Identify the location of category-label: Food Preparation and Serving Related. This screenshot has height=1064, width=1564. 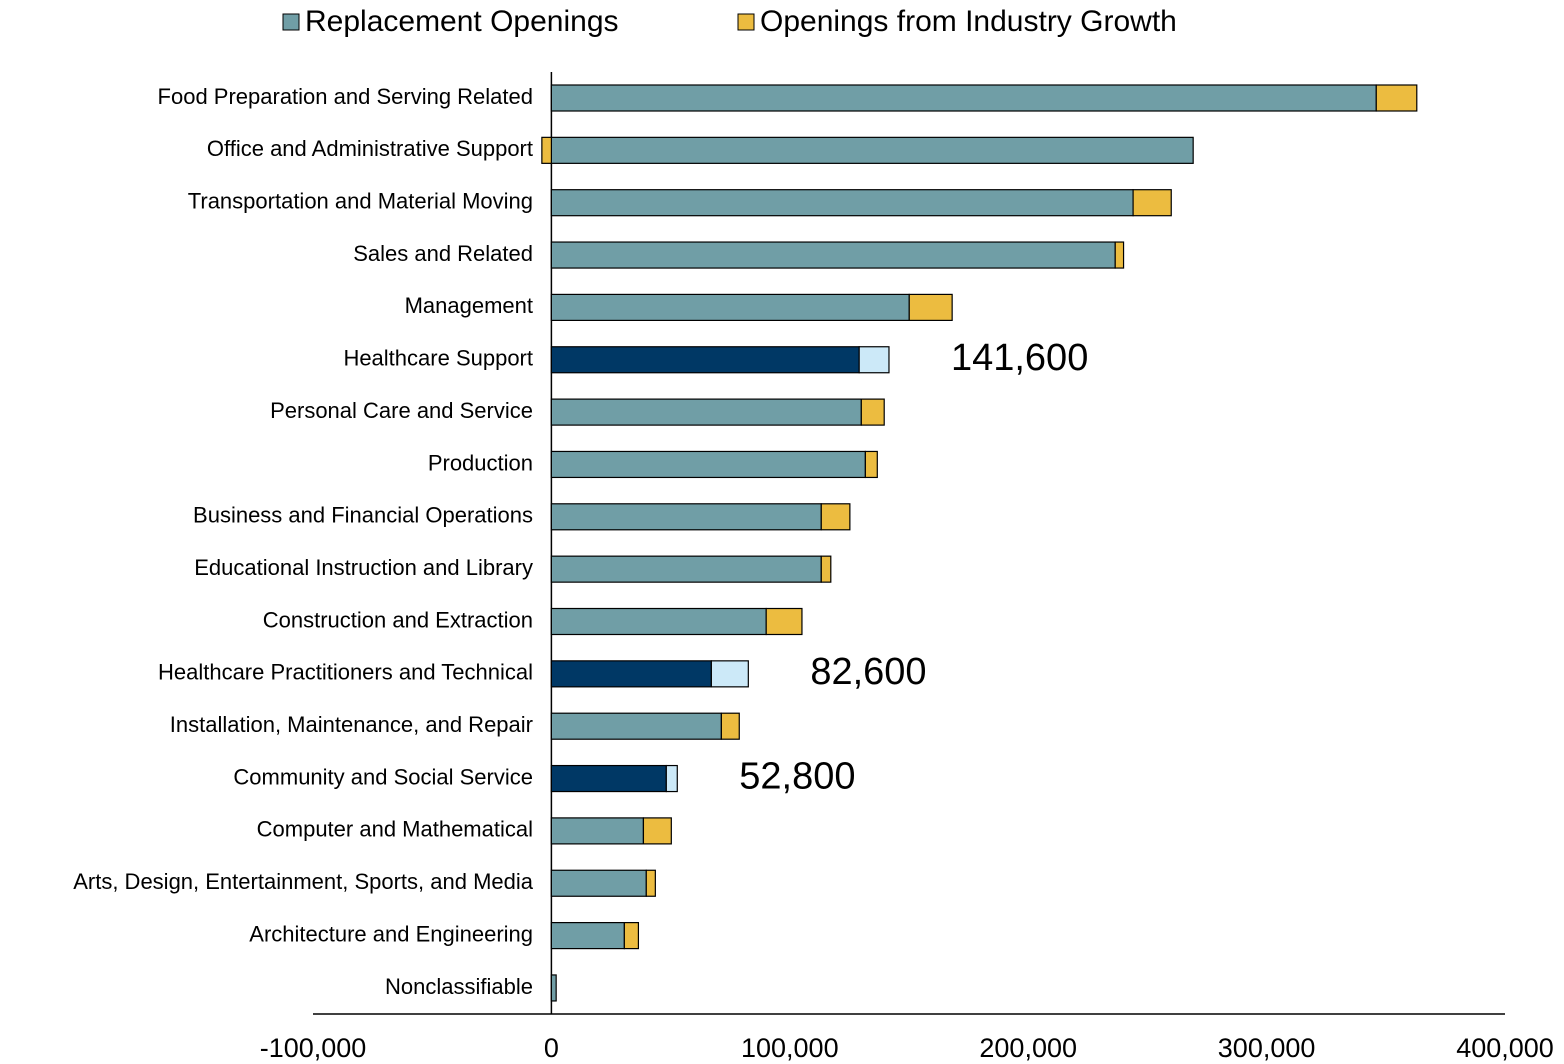
(345, 96).